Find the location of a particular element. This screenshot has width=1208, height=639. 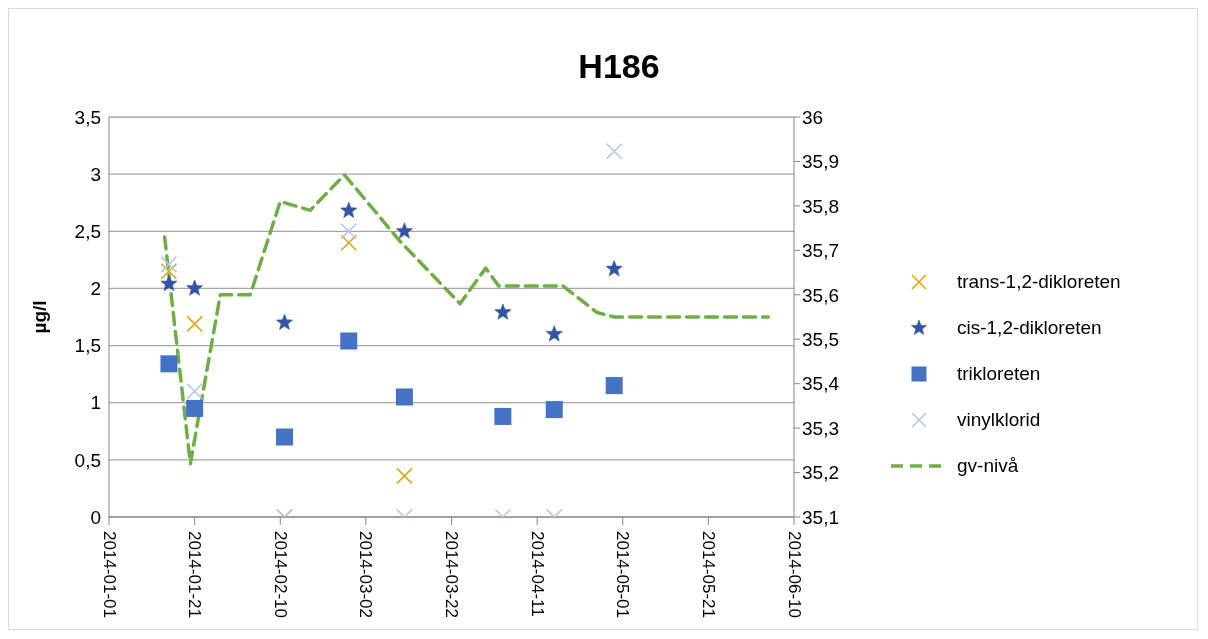

y2-tick-label: 35,5 is located at coordinates (820, 339).